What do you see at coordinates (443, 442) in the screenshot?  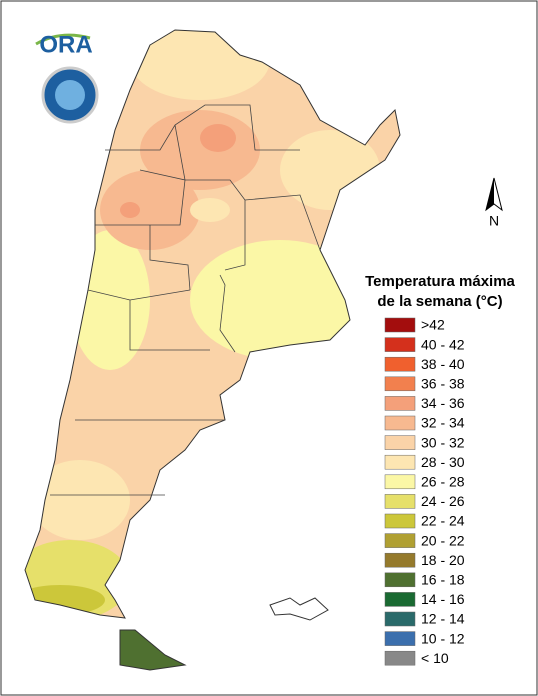 I see `legend-label: 30 - 32` at bounding box center [443, 442].